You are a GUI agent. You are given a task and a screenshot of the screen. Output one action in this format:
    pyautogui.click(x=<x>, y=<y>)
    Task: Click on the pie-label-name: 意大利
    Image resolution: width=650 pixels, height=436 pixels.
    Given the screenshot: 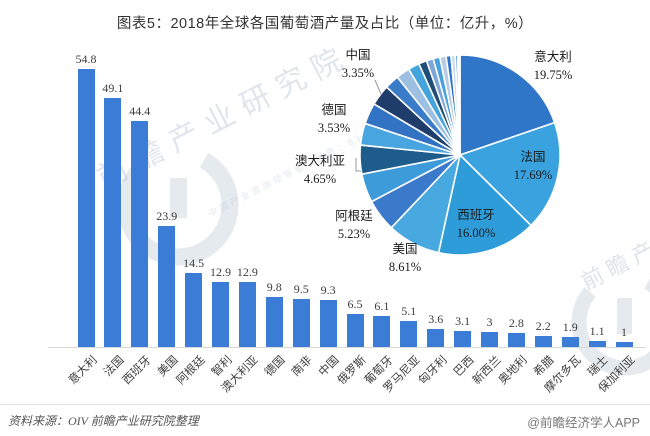 What is the action you would take?
    pyautogui.click(x=553, y=57)
    